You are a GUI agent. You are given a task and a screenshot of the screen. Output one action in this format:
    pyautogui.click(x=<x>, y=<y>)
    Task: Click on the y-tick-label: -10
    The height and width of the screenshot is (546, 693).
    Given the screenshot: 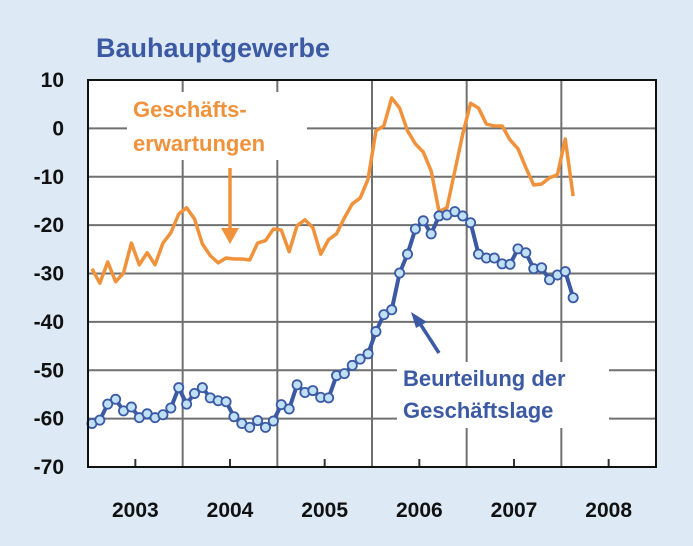 What is the action you would take?
    pyautogui.click(x=49, y=177)
    